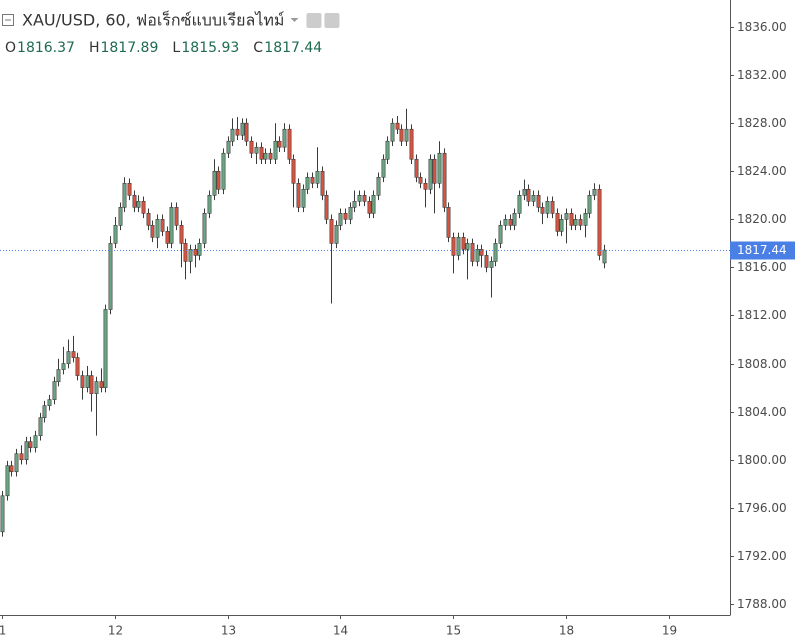 This screenshot has height=642, width=795. What do you see at coordinates (8, 20) in the screenshot?
I see `collapse-icon` at bounding box center [8, 20].